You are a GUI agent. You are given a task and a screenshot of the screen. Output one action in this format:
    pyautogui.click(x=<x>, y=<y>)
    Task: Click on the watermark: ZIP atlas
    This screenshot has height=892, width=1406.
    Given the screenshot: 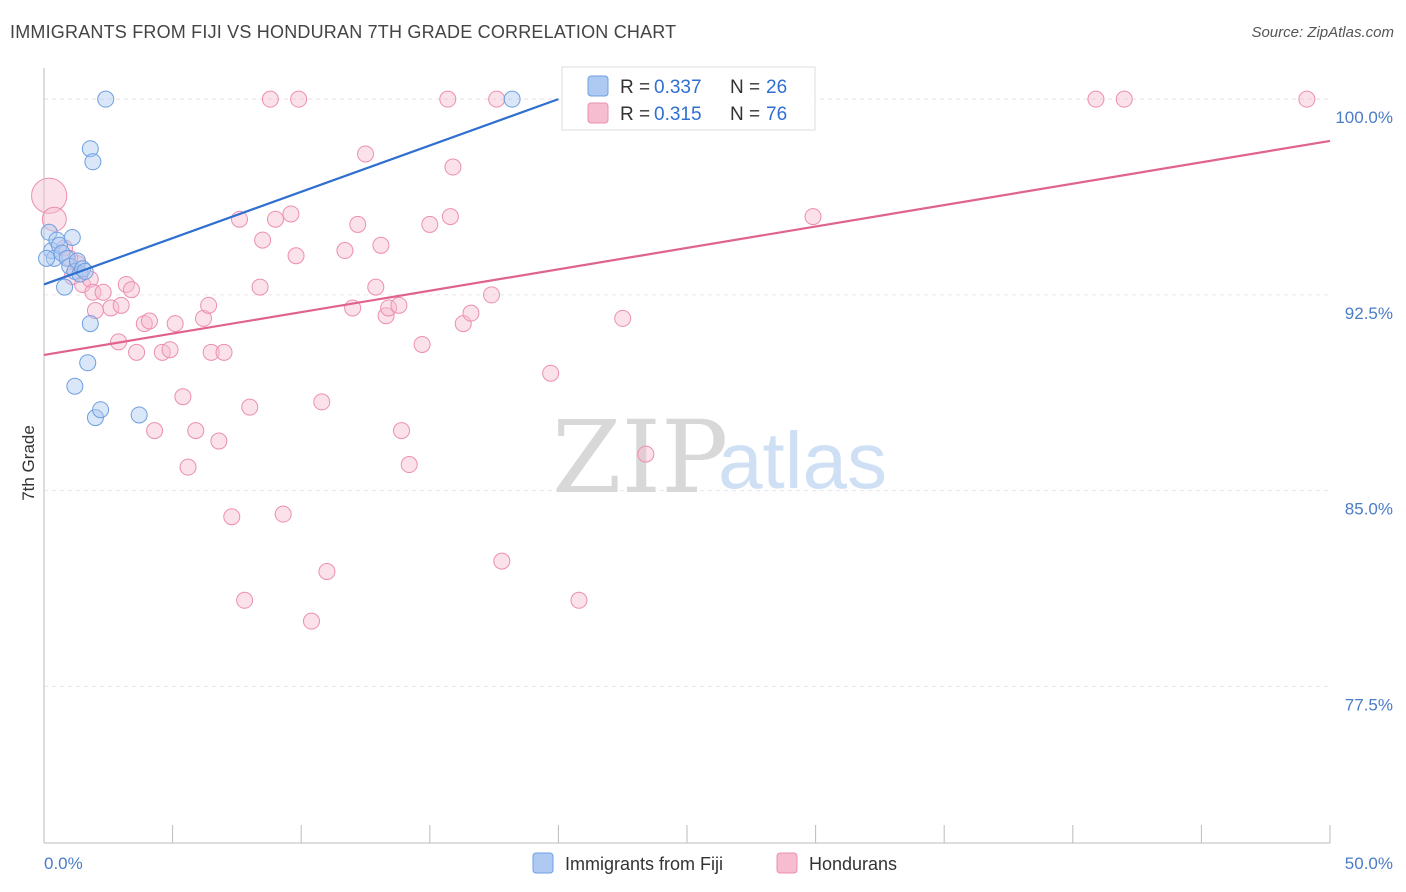 What is the action you would take?
    pyautogui.click(x=719, y=457)
    